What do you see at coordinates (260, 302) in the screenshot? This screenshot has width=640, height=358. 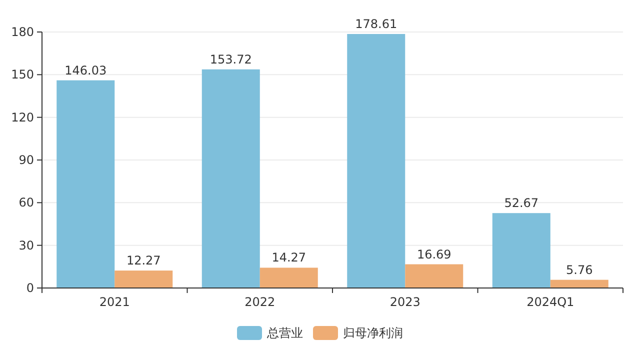 I see `x-tick-label: 2022` at bounding box center [260, 302].